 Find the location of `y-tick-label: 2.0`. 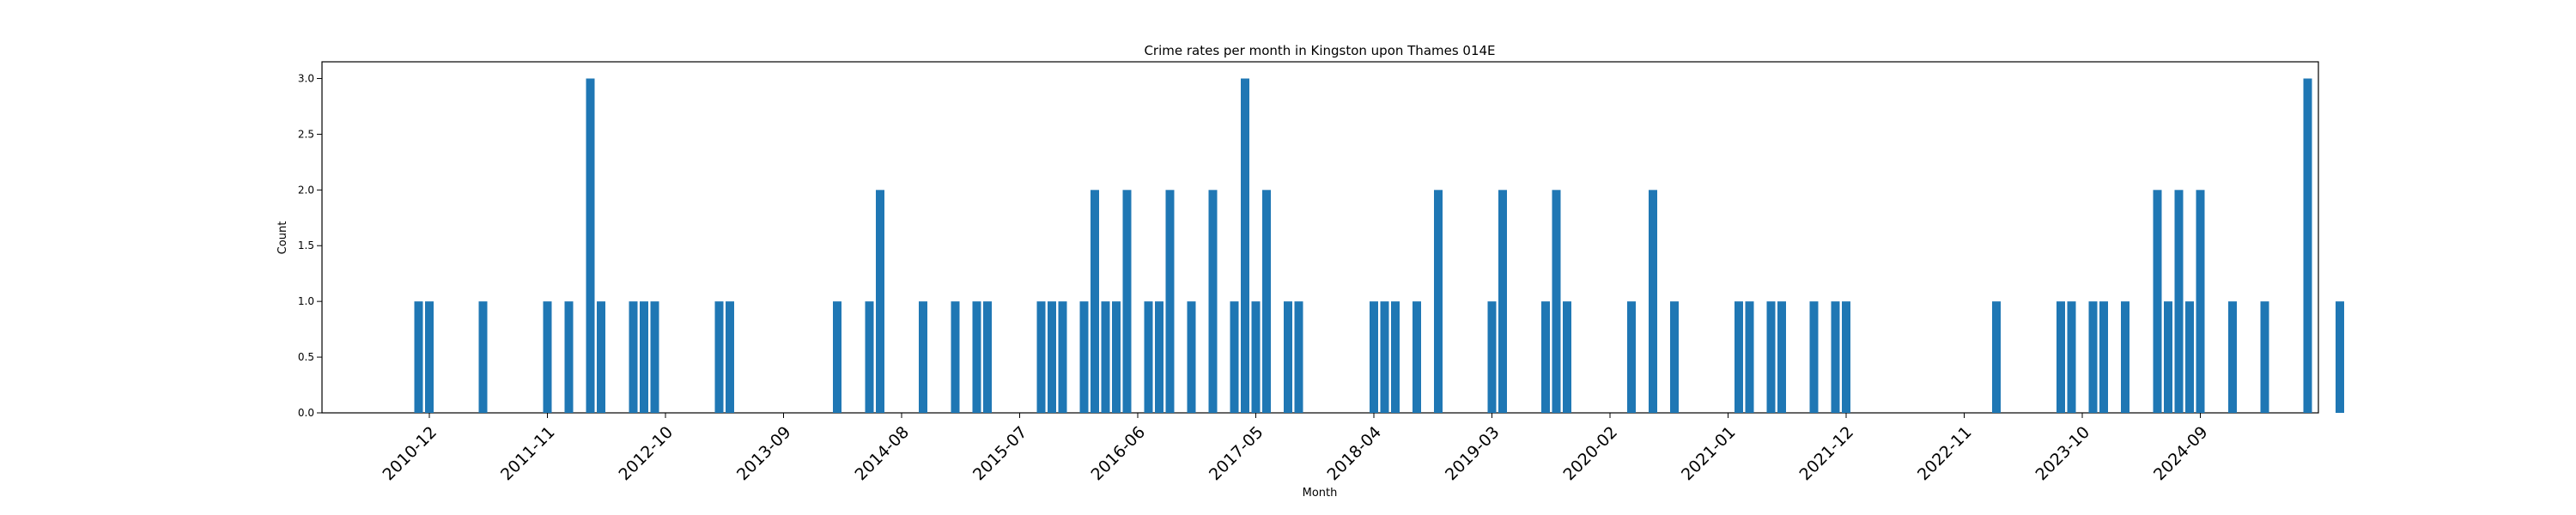

y-tick-label: 2.0 is located at coordinates (306, 190).